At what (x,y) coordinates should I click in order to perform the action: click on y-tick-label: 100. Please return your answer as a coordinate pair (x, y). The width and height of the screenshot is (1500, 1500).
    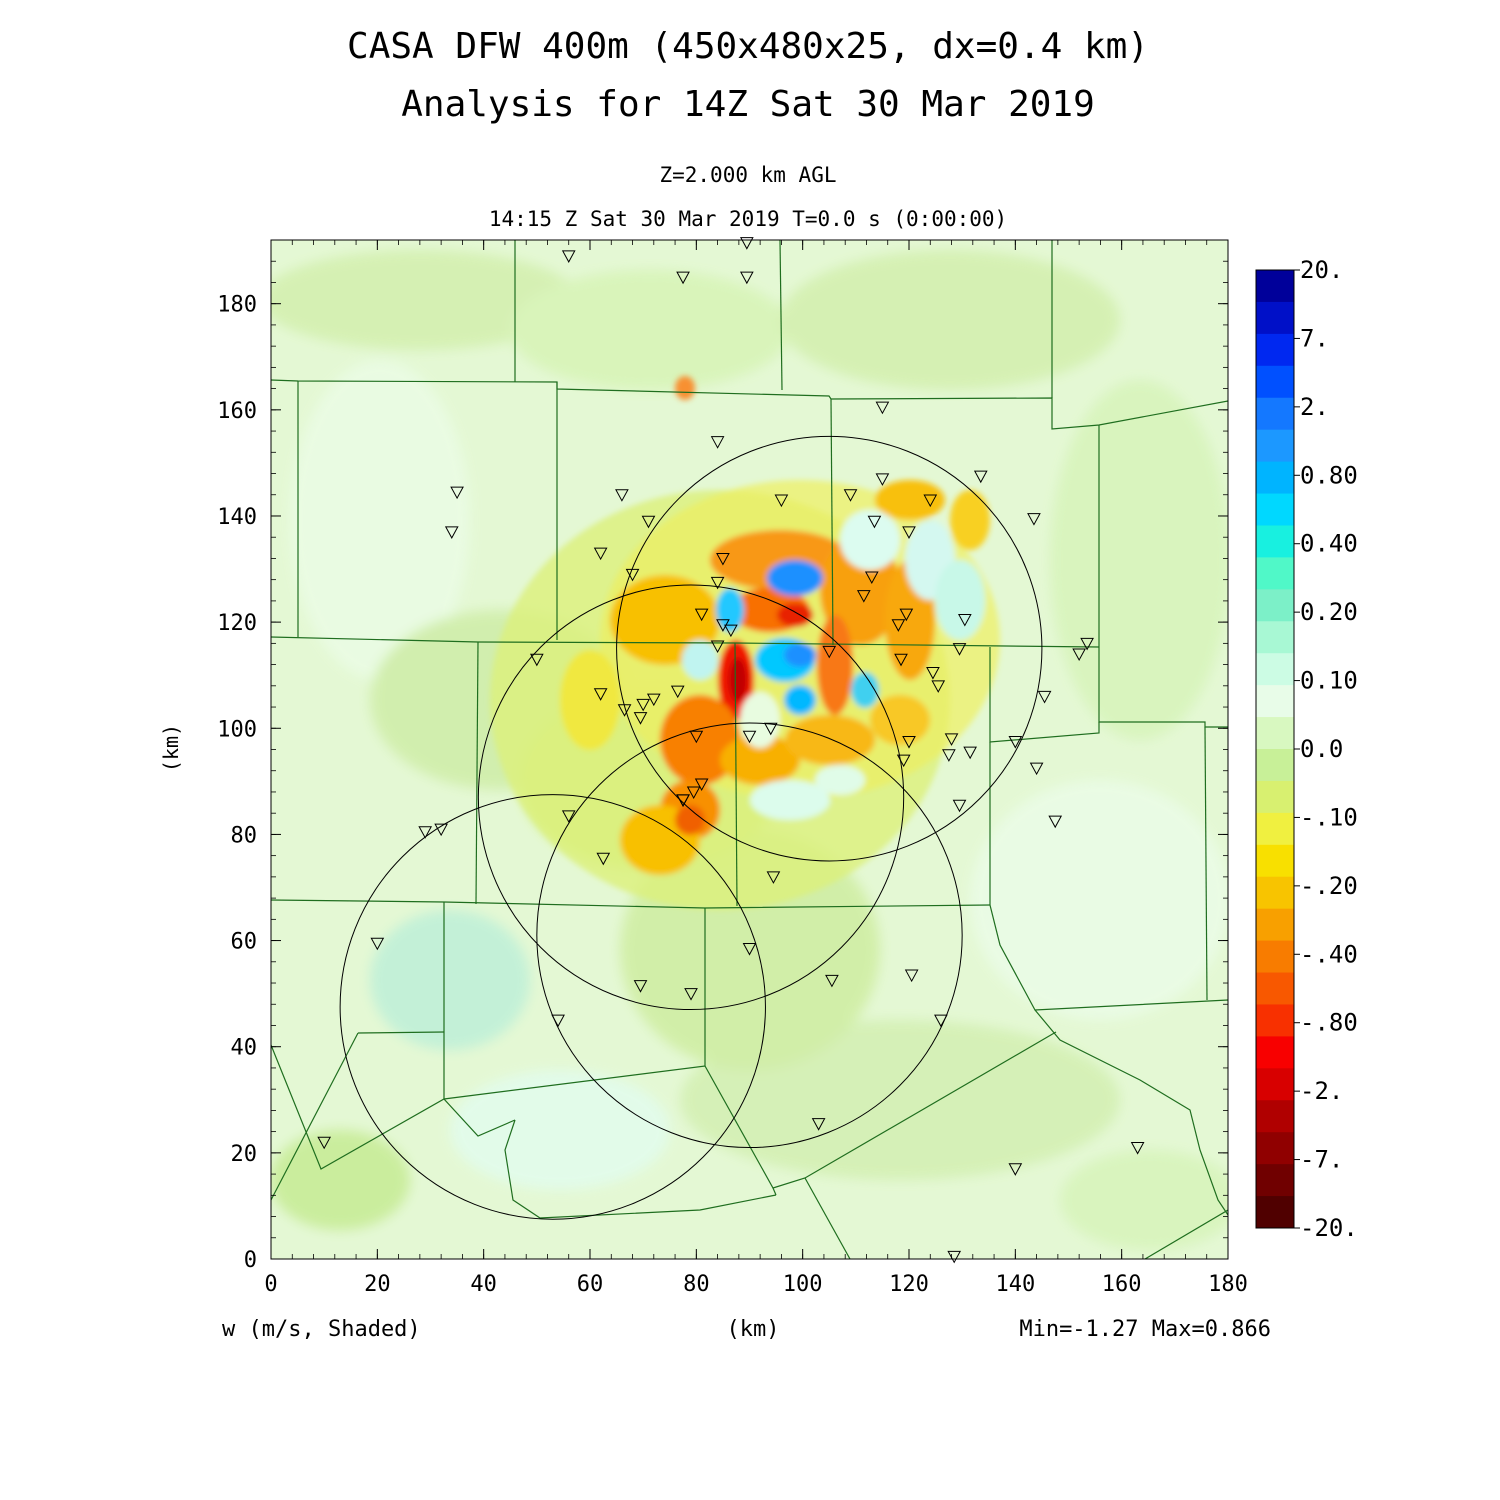
    Looking at the image, I should click on (237, 729).